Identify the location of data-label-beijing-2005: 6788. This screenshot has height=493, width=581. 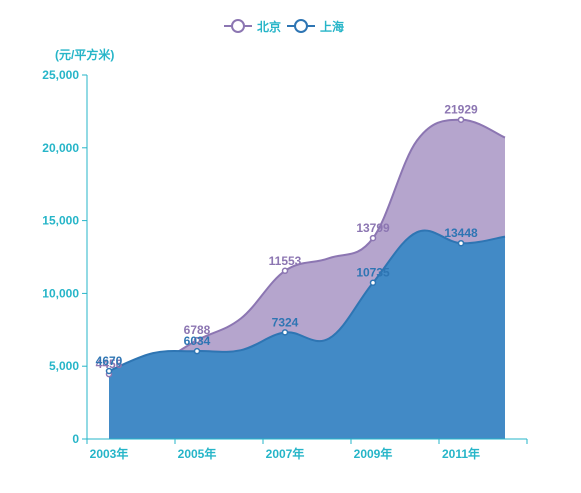
(197, 330).